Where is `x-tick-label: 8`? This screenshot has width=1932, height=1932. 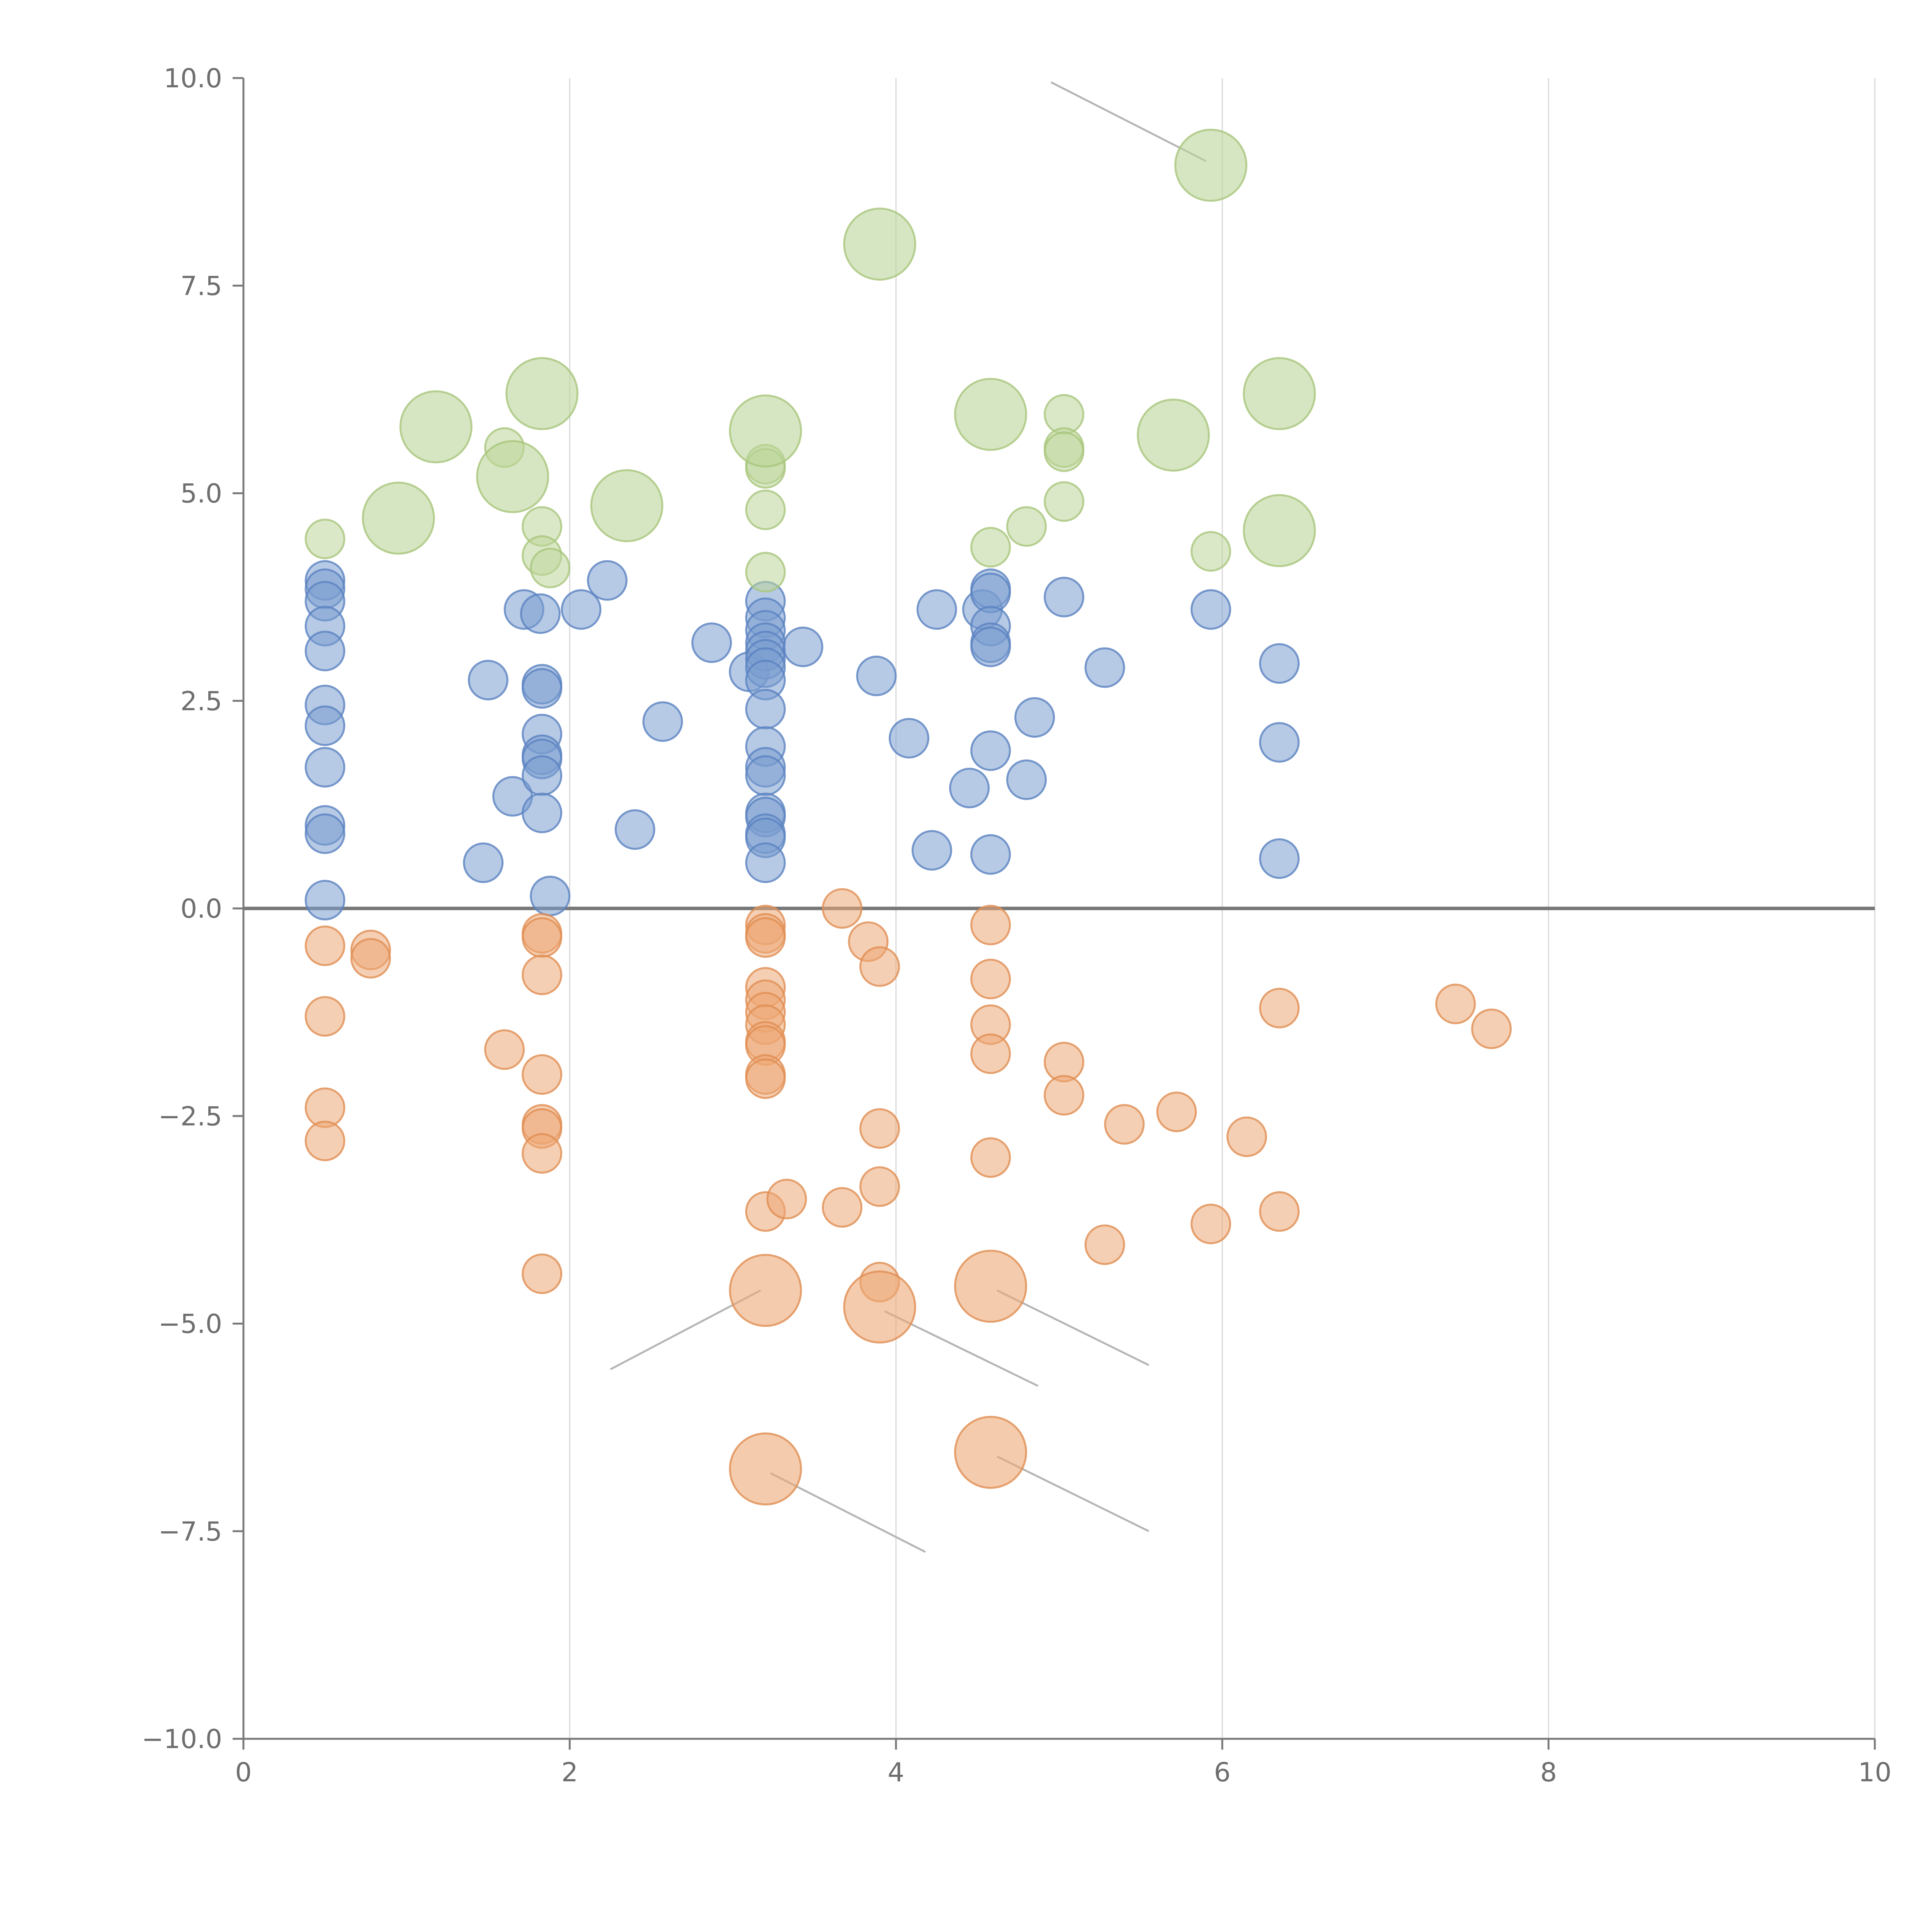 x-tick-label: 8 is located at coordinates (1548, 1772).